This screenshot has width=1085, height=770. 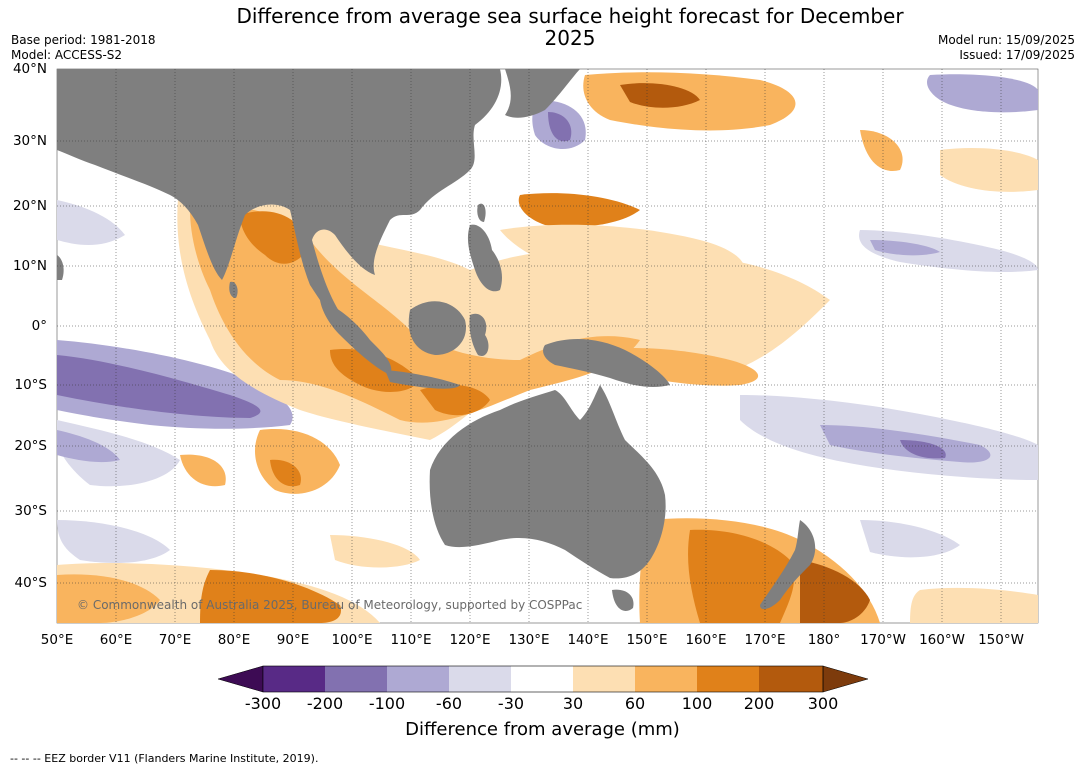 What do you see at coordinates (29, 206) in the screenshot?
I see `lat-label: 20°N` at bounding box center [29, 206].